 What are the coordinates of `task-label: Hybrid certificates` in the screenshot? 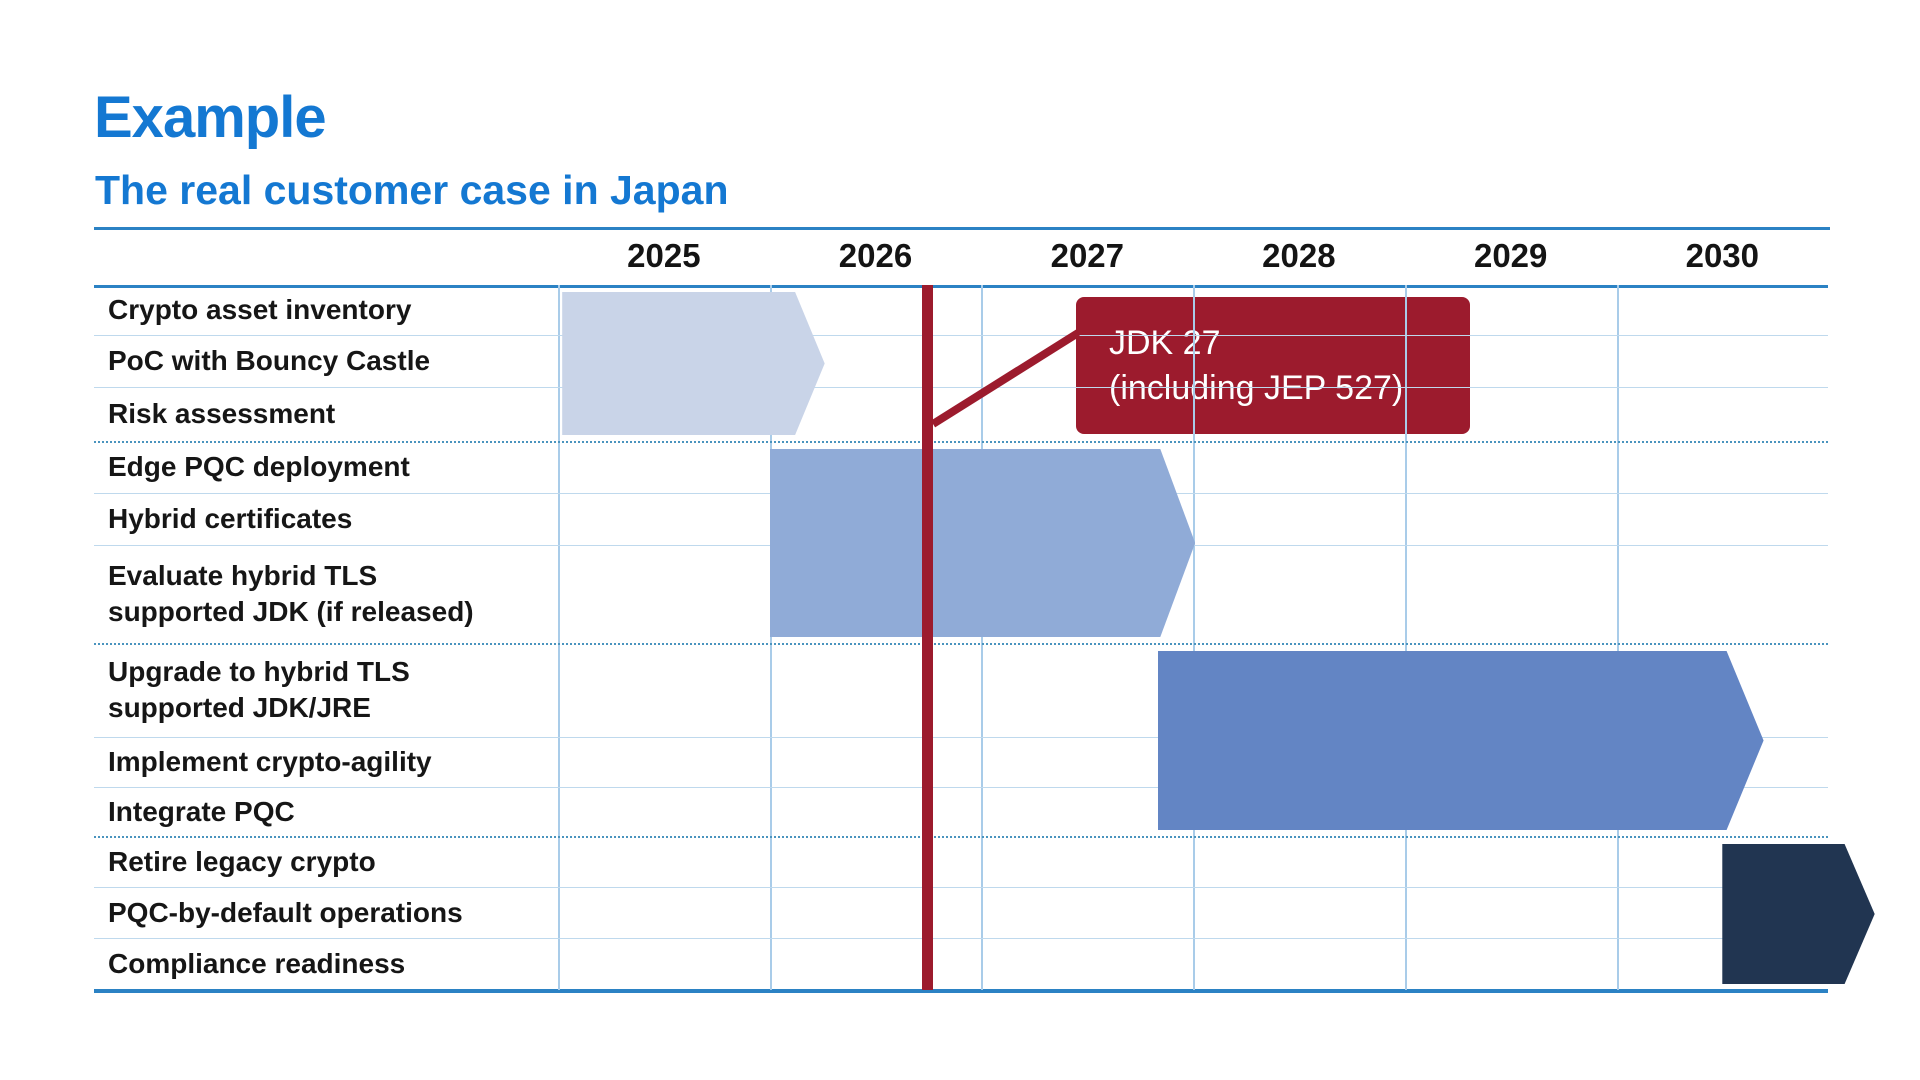 It's located at (230, 518).